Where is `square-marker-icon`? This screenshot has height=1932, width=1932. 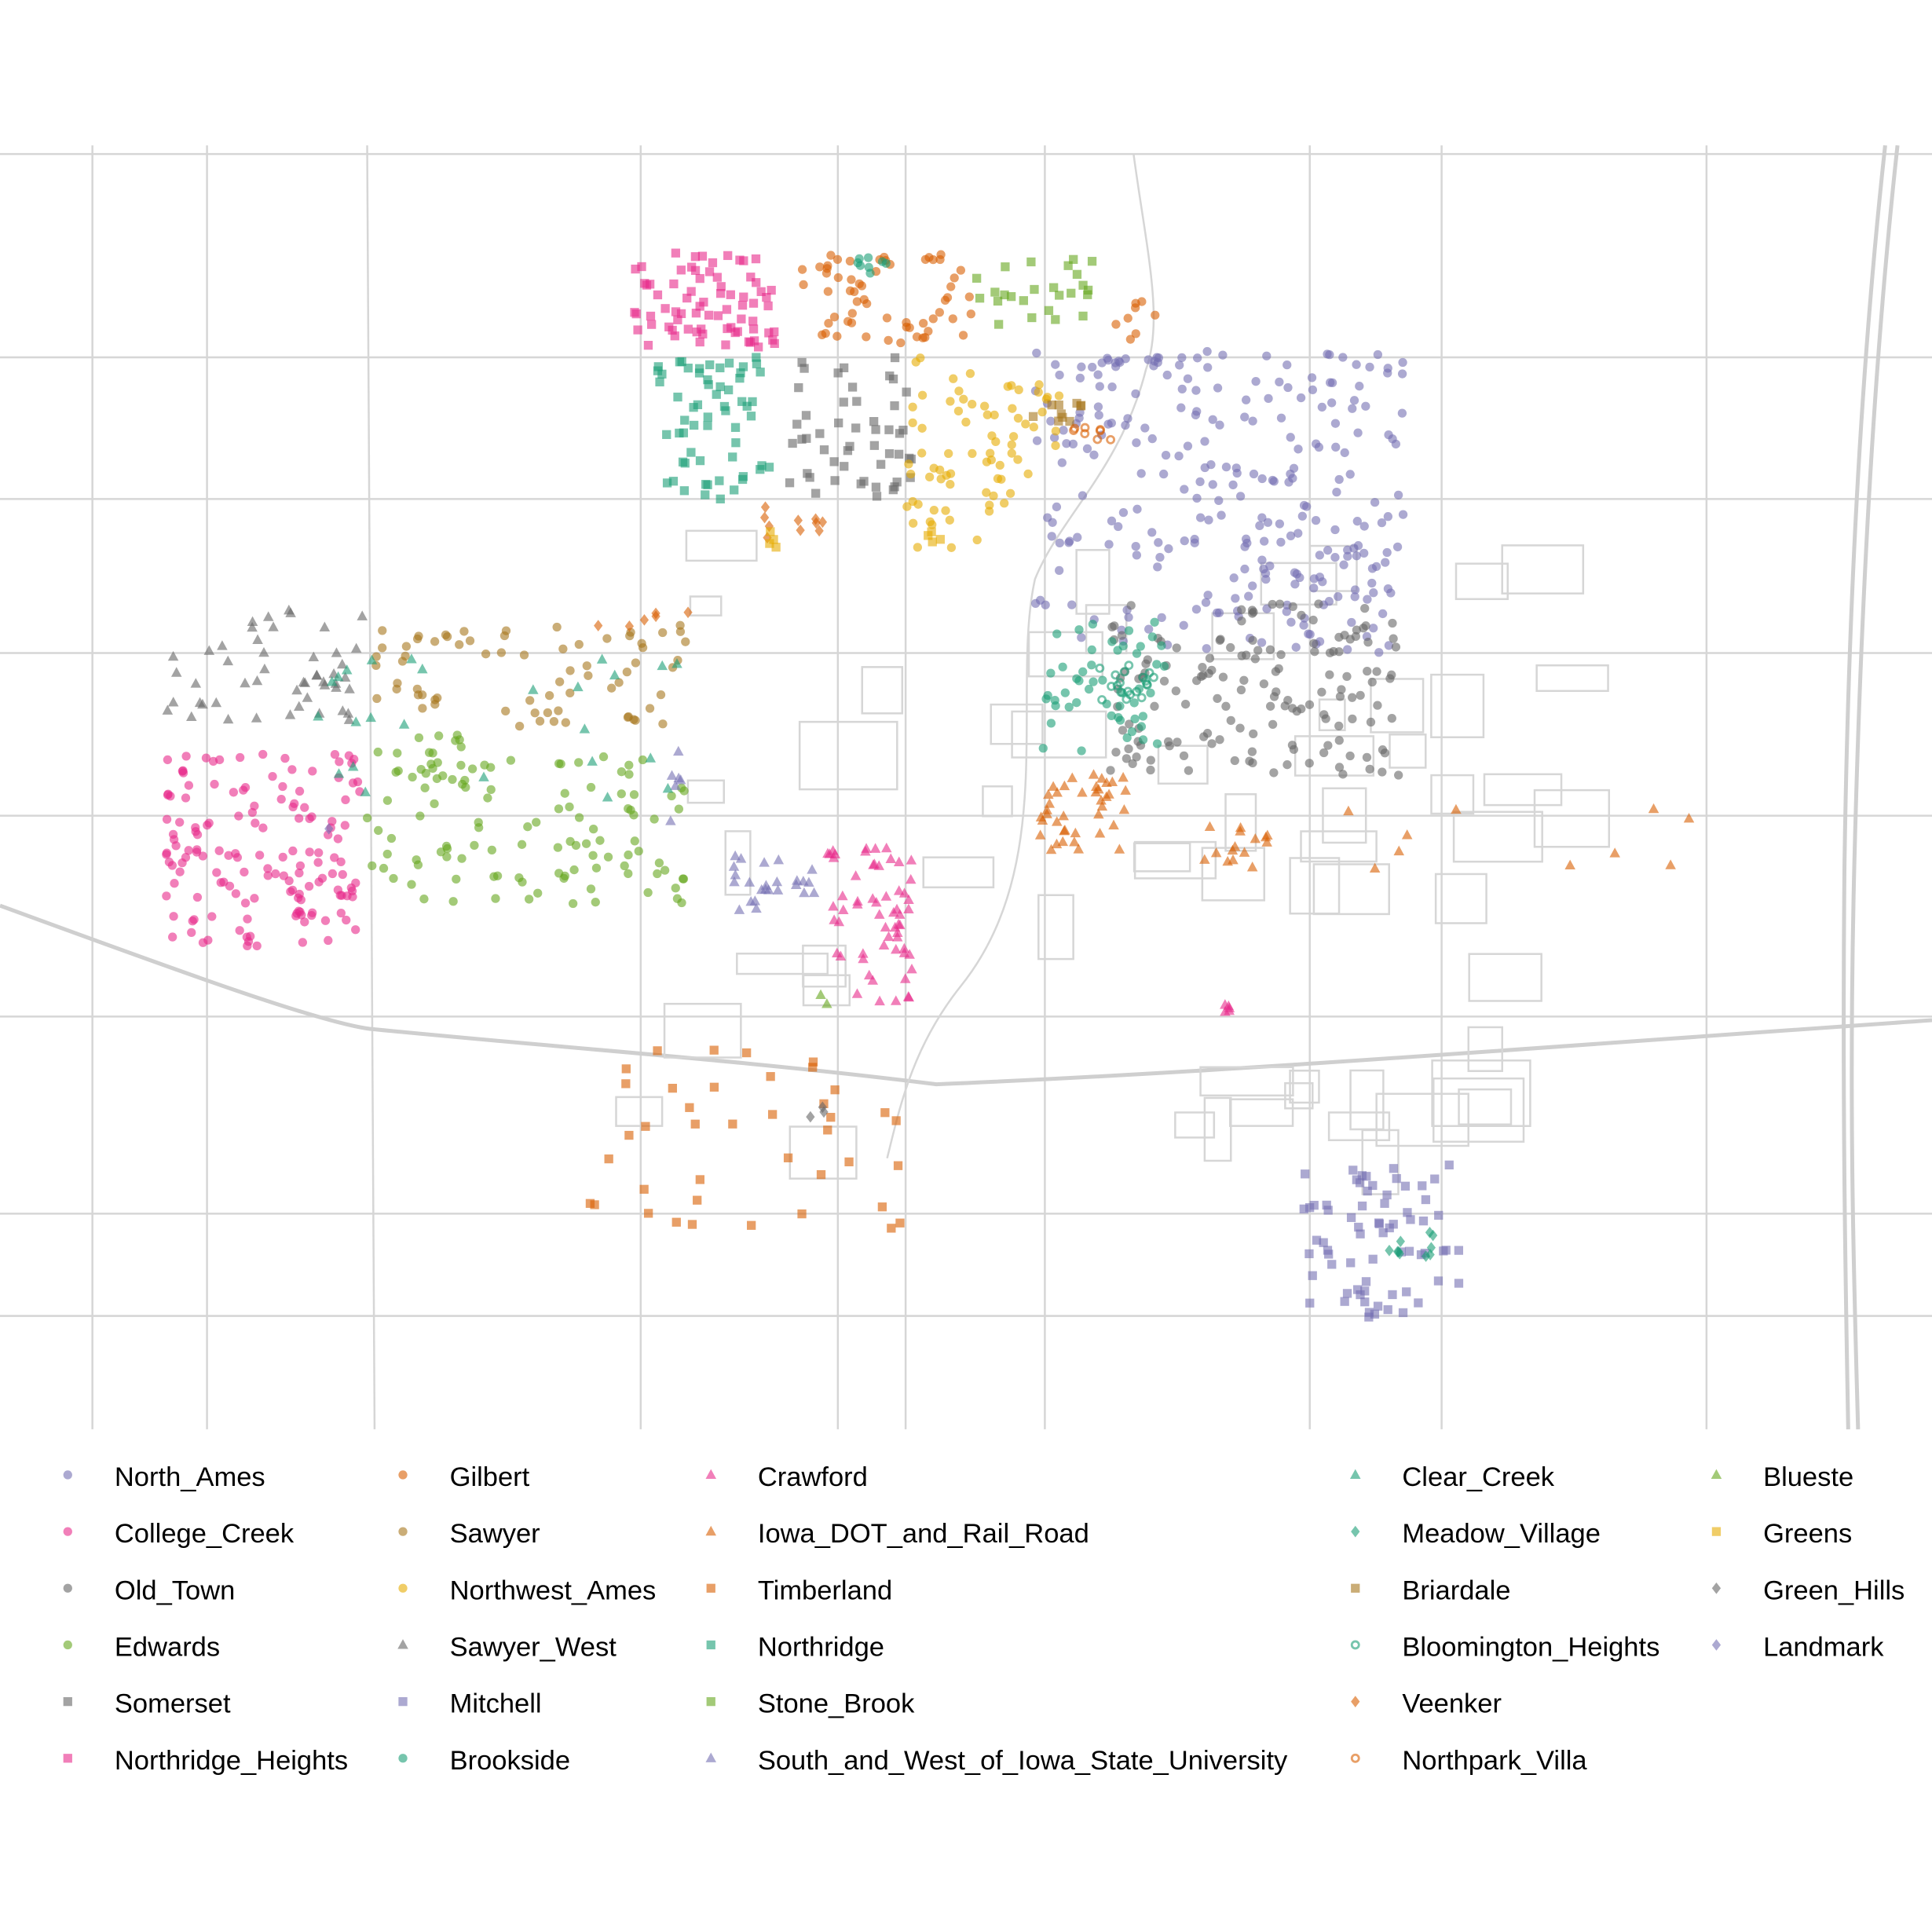 square-marker-icon is located at coordinates (403, 1702).